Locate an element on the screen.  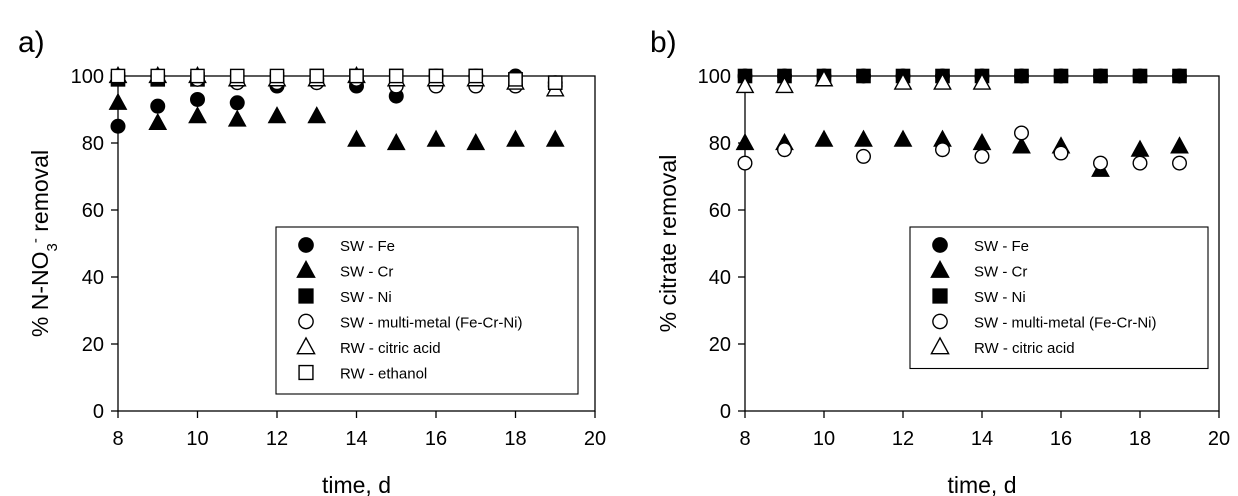
y-axis-label-main: % citrate removal is located at coordinates (668, 244).